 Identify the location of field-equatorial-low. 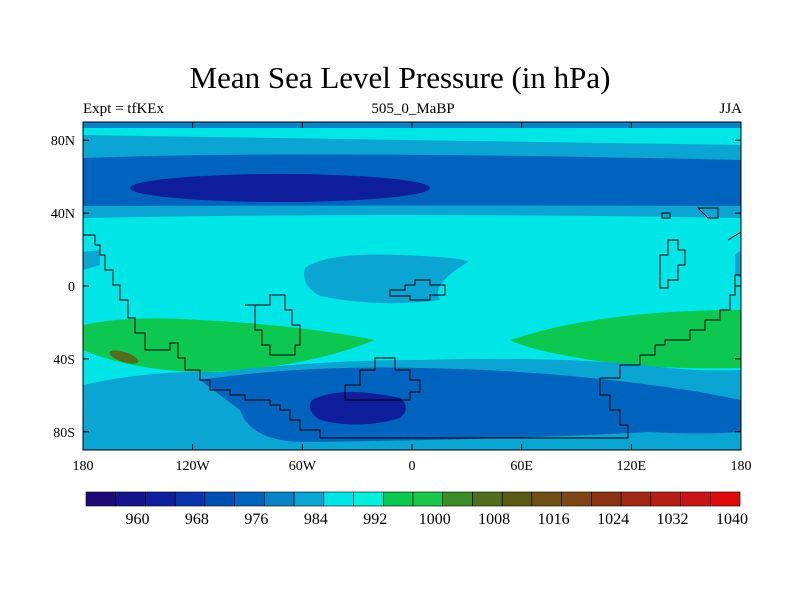
(386, 279).